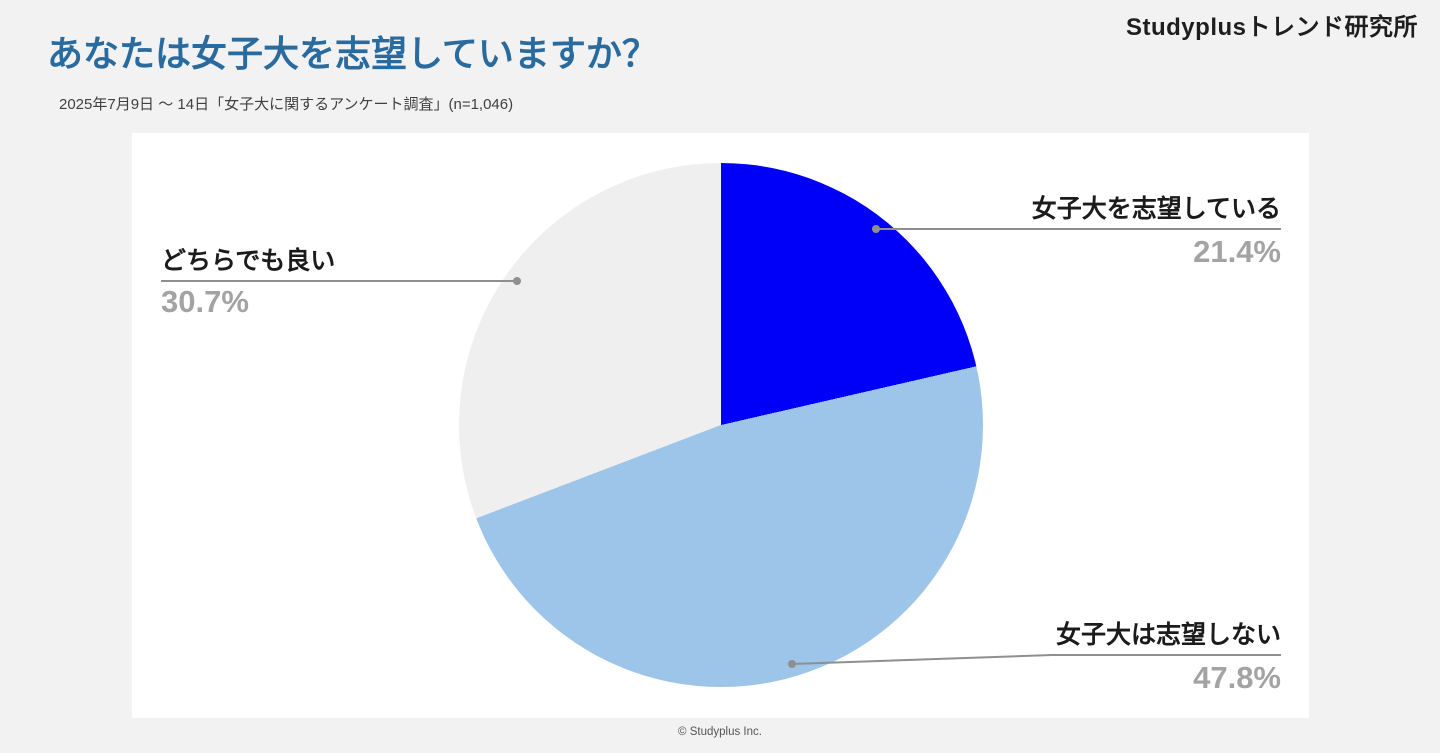  What do you see at coordinates (352, 53) in the screenshot?
I see `page-title: あなたは女子大を志望していますか？` at bounding box center [352, 53].